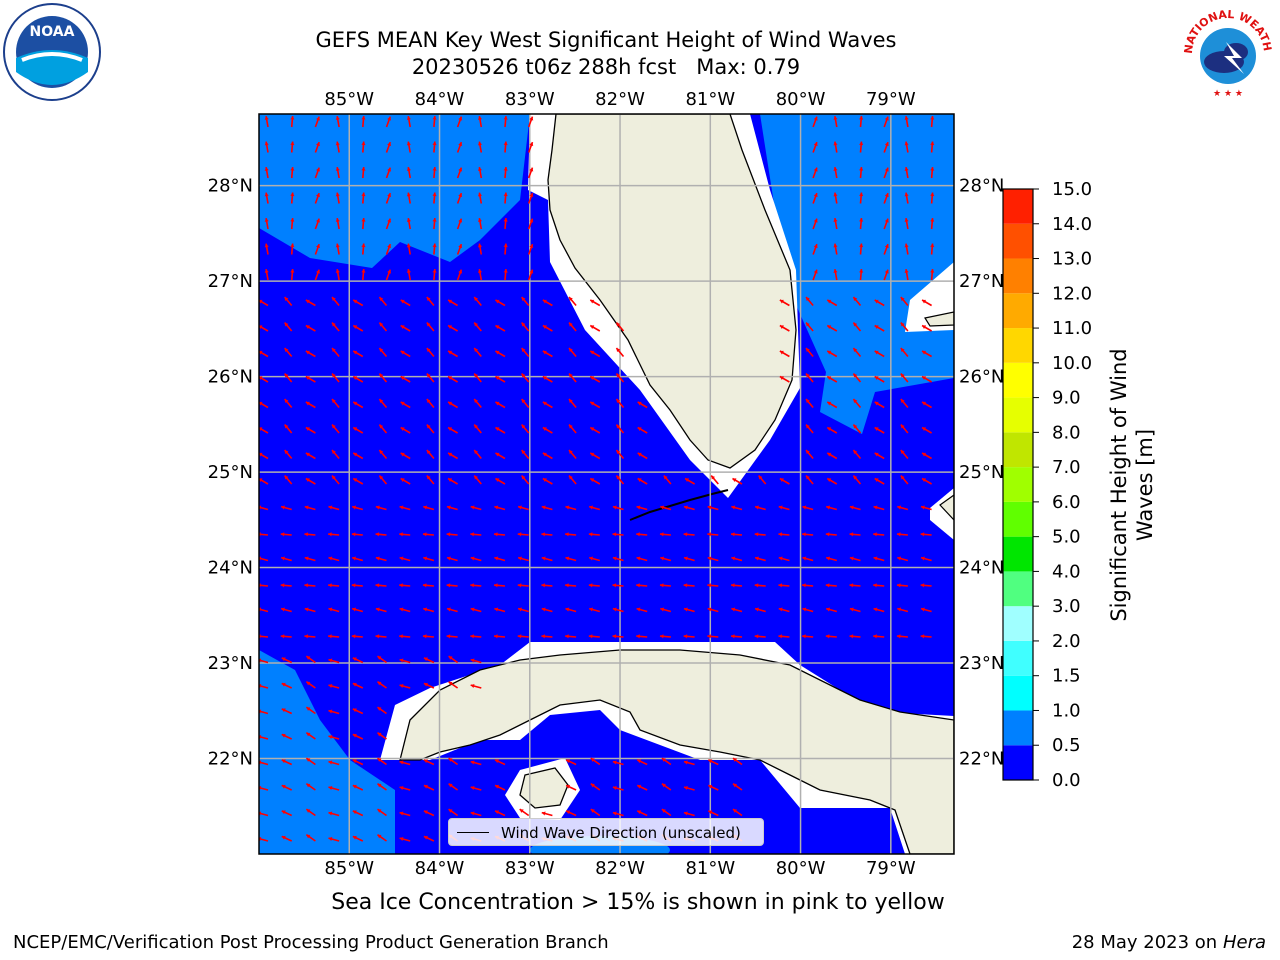 This screenshot has height=960, width=1280. Describe the element at coordinates (676, 751) in the screenshot. I see `land-cuba` at that location.